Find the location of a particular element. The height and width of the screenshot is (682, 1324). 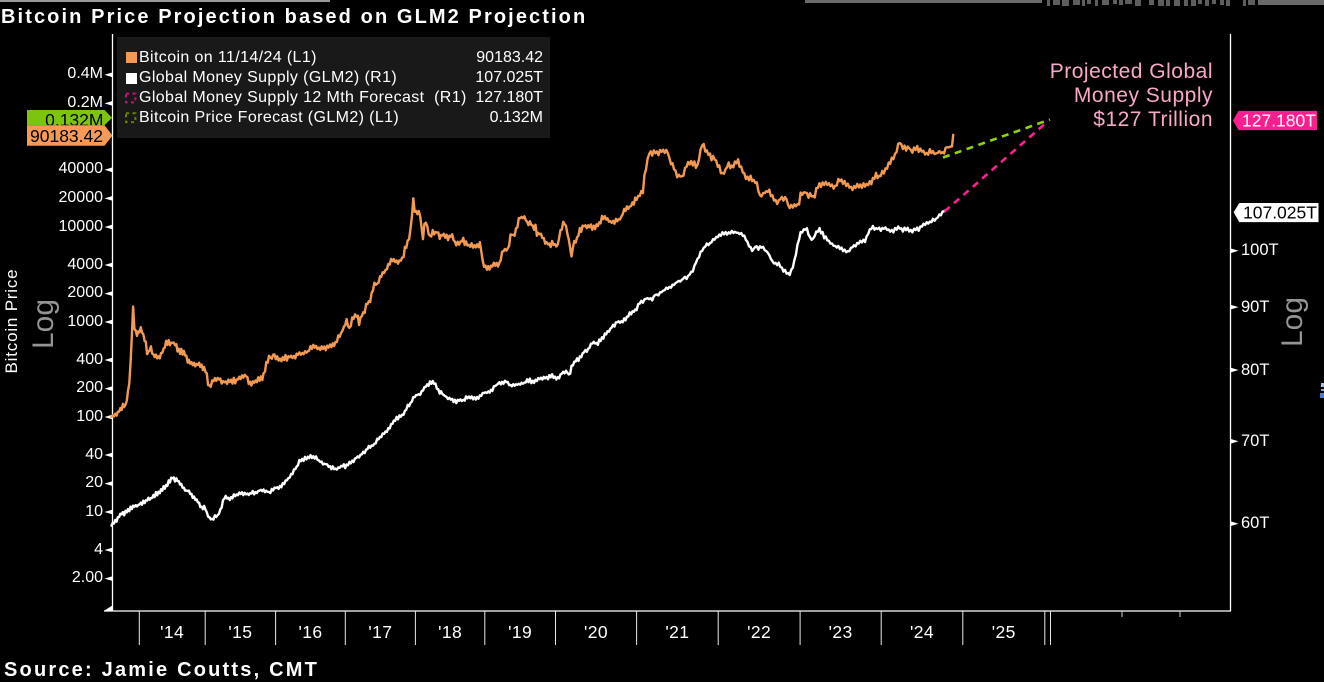

svg-text: 127.180T is located at coordinates (1279, 121).